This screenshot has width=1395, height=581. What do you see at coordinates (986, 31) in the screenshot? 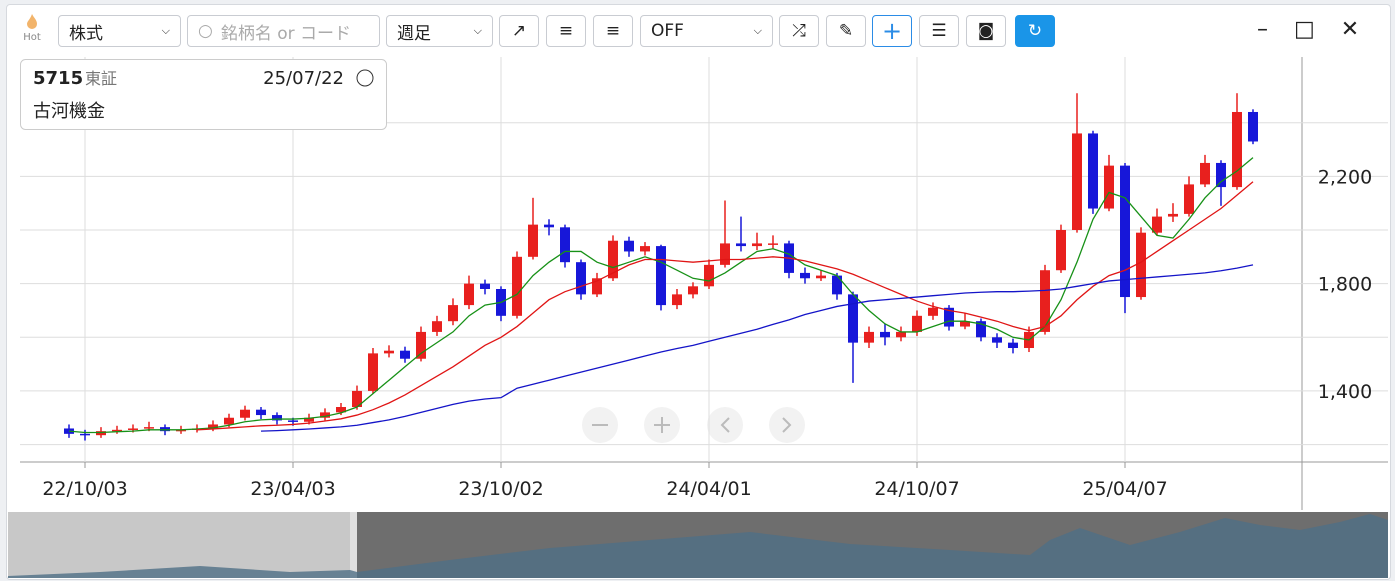
I see `camera-button: ◙` at bounding box center [986, 31].